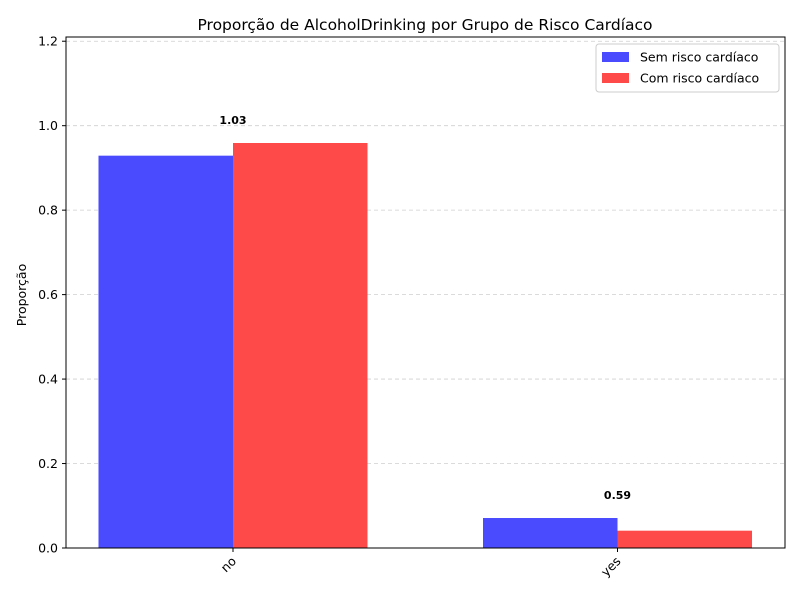 This screenshot has width=800, height=600. What do you see at coordinates (232, 120) in the screenshot?
I see `annotation-label: 1.03` at bounding box center [232, 120].